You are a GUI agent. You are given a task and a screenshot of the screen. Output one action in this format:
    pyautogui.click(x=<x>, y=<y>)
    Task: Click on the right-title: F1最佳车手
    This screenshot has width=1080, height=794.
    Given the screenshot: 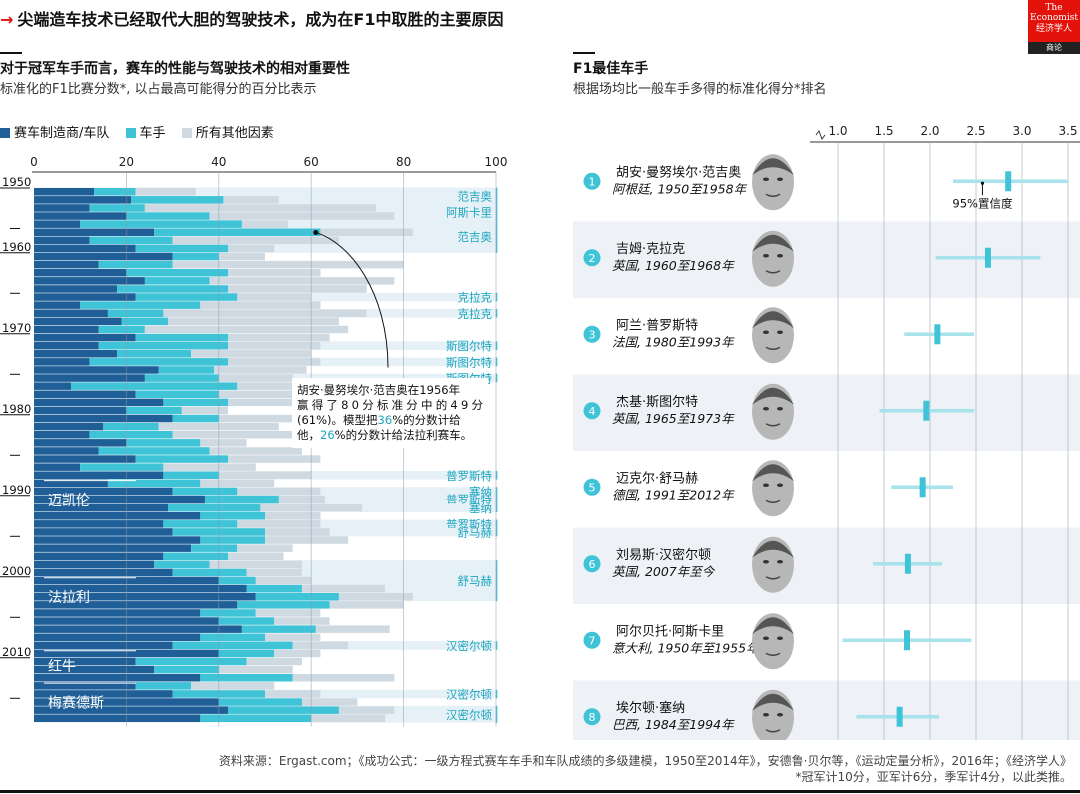 What is the action you would take?
    pyautogui.click(x=611, y=69)
    